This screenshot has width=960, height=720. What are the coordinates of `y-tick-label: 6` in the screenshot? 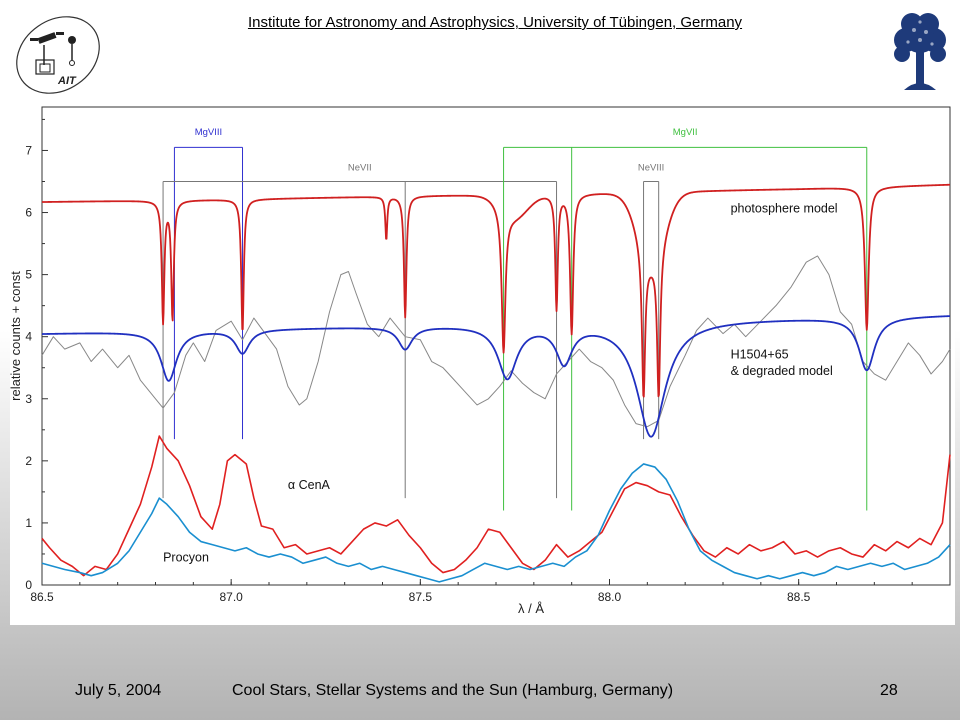 It's located at (28, 213).